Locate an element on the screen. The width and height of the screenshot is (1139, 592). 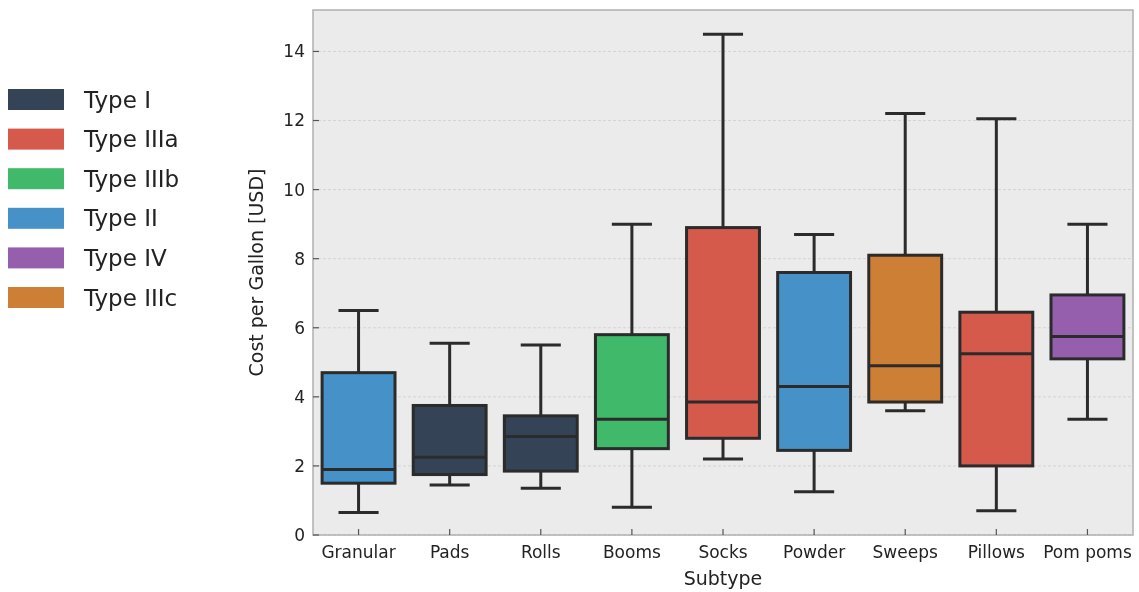
y-tick-label: 14 is located at coordinates (294, 51).